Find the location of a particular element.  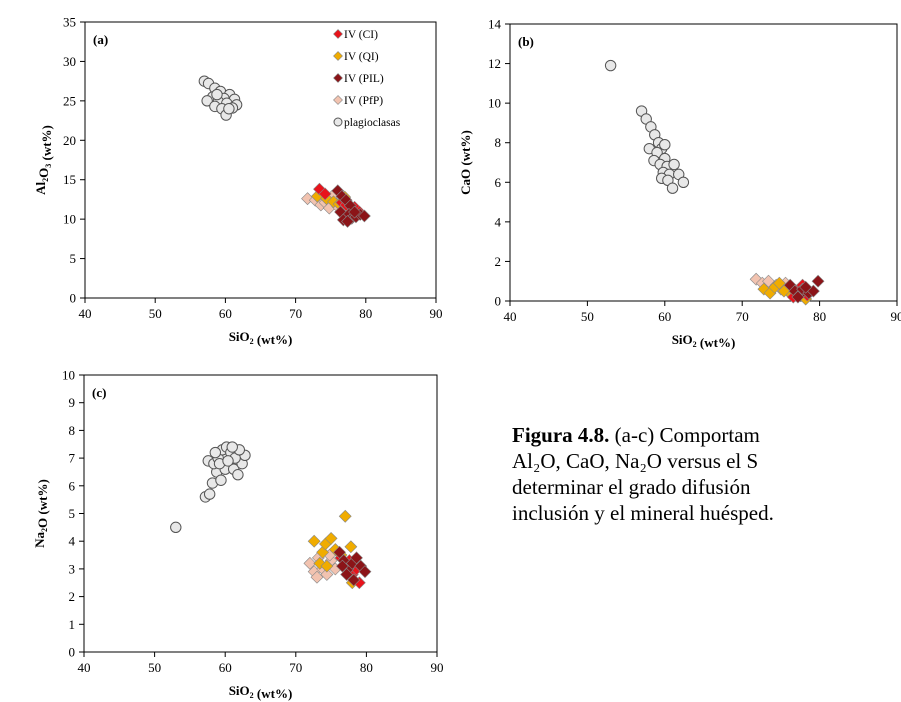

y-tick-label: 4 is located at coordinates (72, 541).